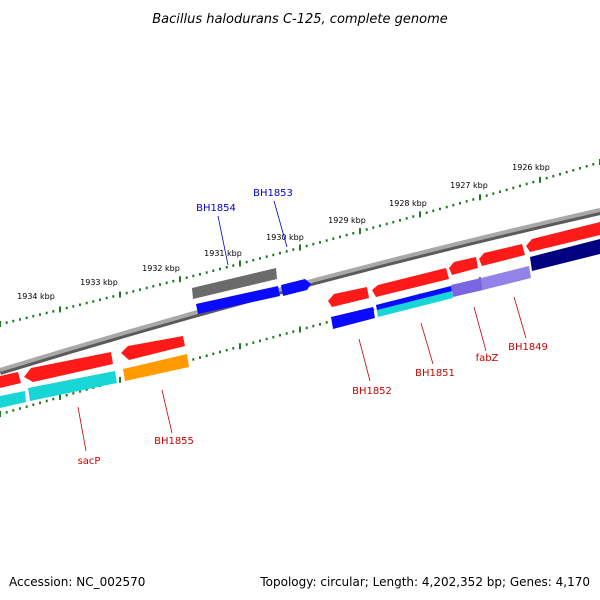 This screenshot has height=600, width=600. Describe the element at coordinates (469, 185) in the screenshot. I see `kbp-label-1927: 1927 kbp` at that location.